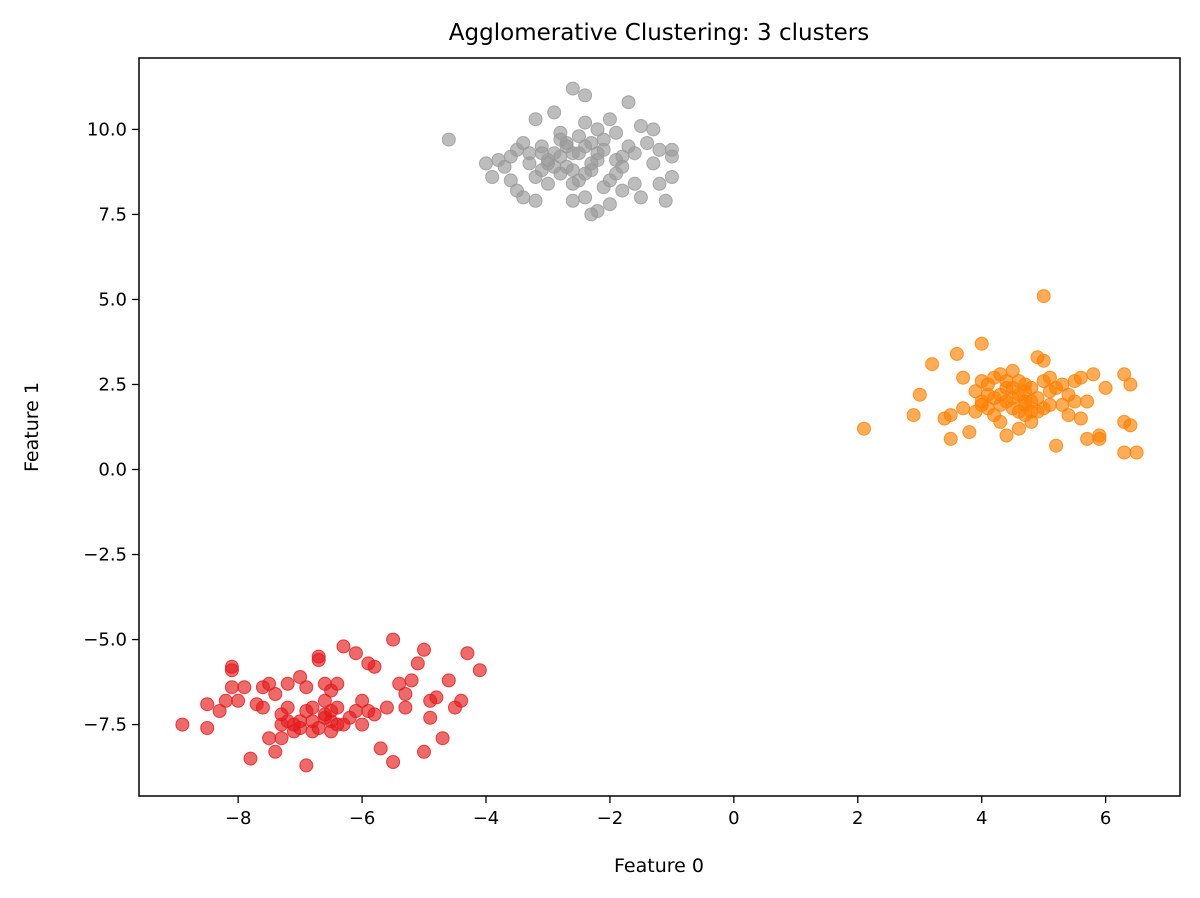 This screenshot has height=898, width=1200. What do you see at coordinates (486, 818) in the screenshot?
I see `x-tick-label: −4` at bounding box center [486, 818].